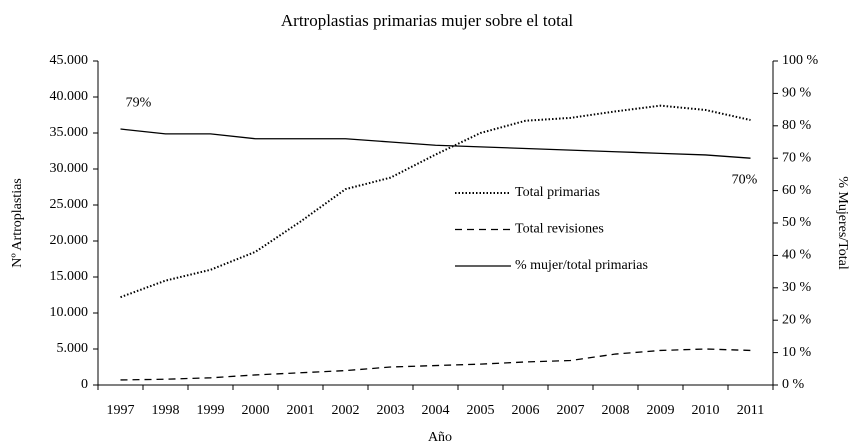 Image resolution: width=854 pixels, height=448 pixels. I want to click on x-tick-label: 2009, so click(661, 410).